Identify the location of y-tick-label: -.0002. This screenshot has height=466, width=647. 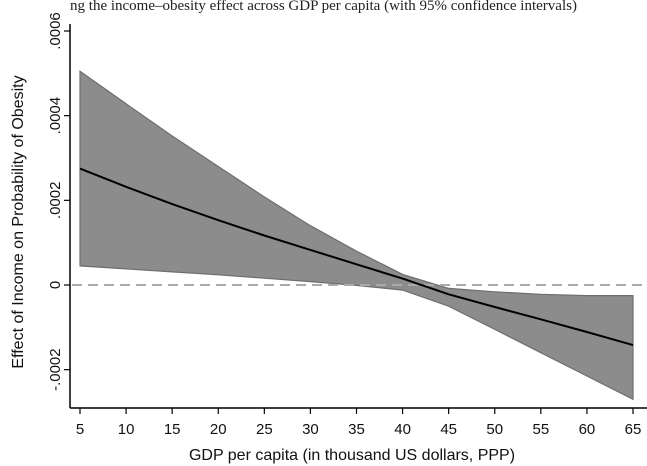
(55, 369).